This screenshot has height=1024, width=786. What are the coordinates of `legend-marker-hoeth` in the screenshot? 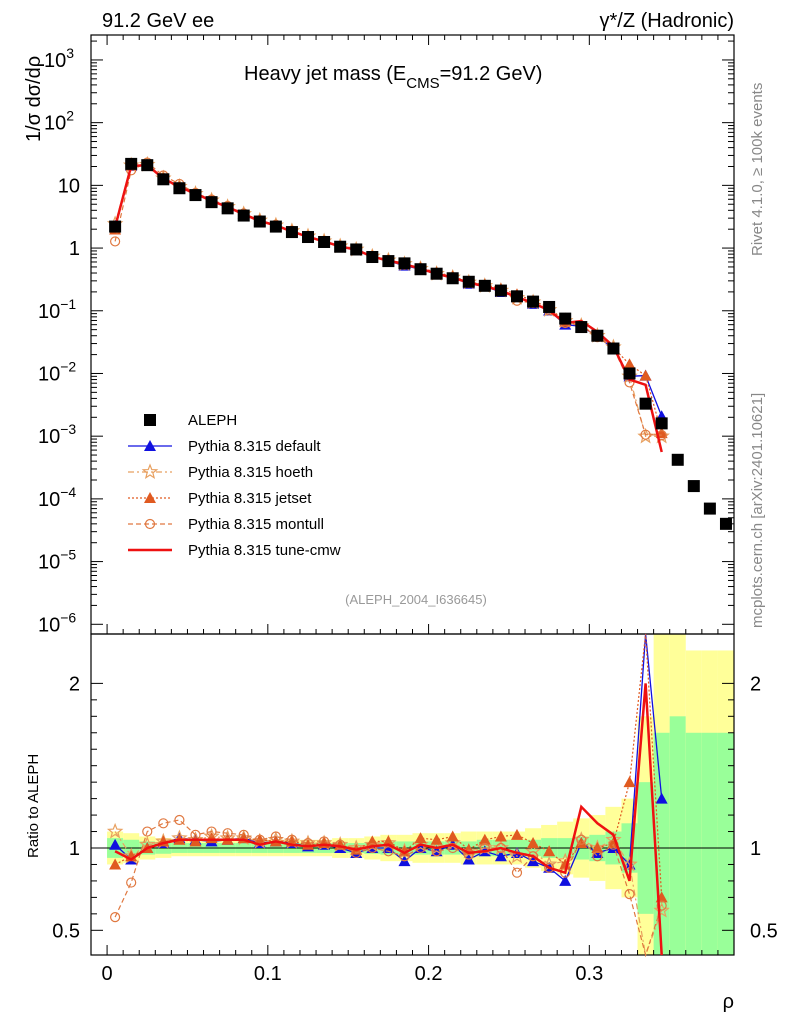 It's located at (150, 471).